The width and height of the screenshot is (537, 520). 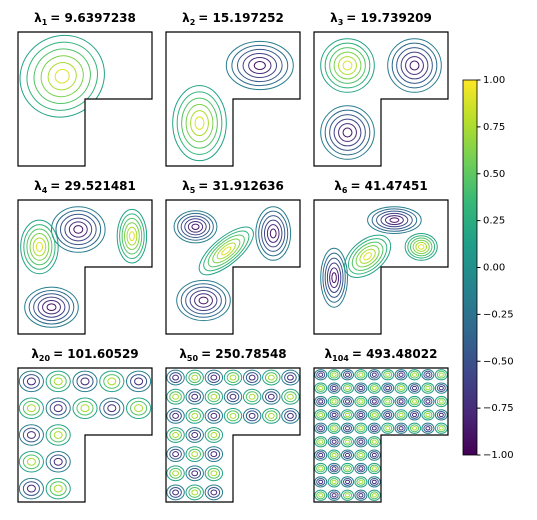 What do you see at coordinates (494, 221) in the screenshot?
I see `colorbar-tick-label: 0.25` at bounding box center [494, 221].